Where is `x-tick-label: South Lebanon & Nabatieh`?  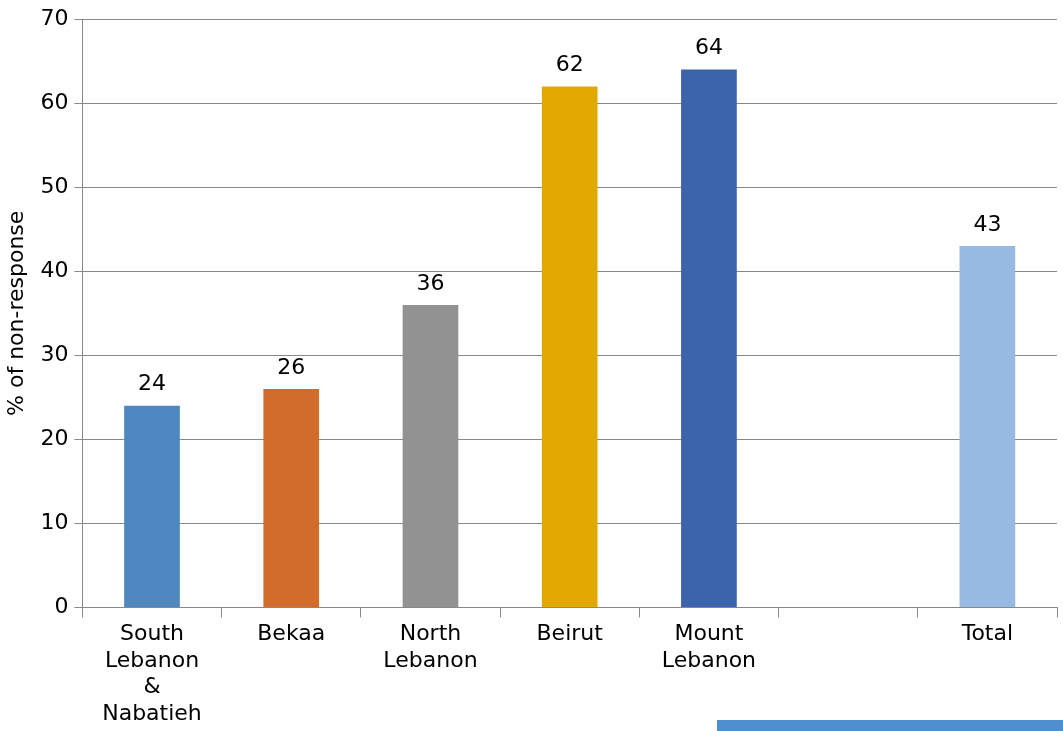
x-tick-label: South Lebanon & Nabatieh is located at coordinates (152, 672).